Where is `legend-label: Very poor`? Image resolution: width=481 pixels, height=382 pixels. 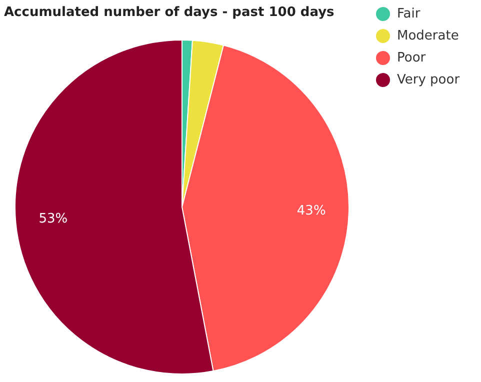
legend-label: Very poor is located at coordinates (428, 80).